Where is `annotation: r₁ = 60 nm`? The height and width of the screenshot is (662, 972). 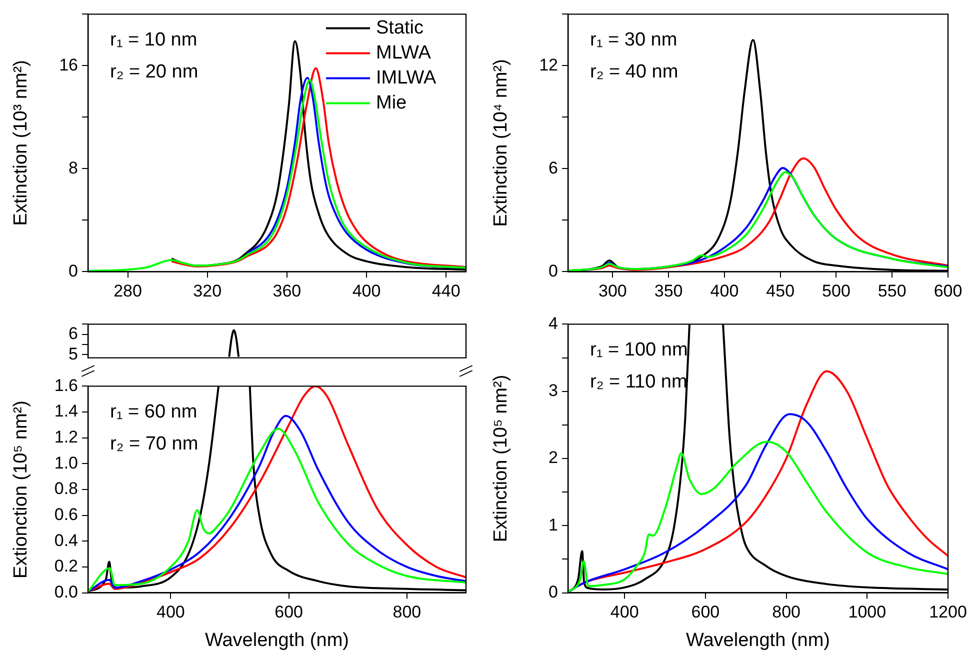 annotation: r₁ = 60 nm is located at coordinates (154, 411).